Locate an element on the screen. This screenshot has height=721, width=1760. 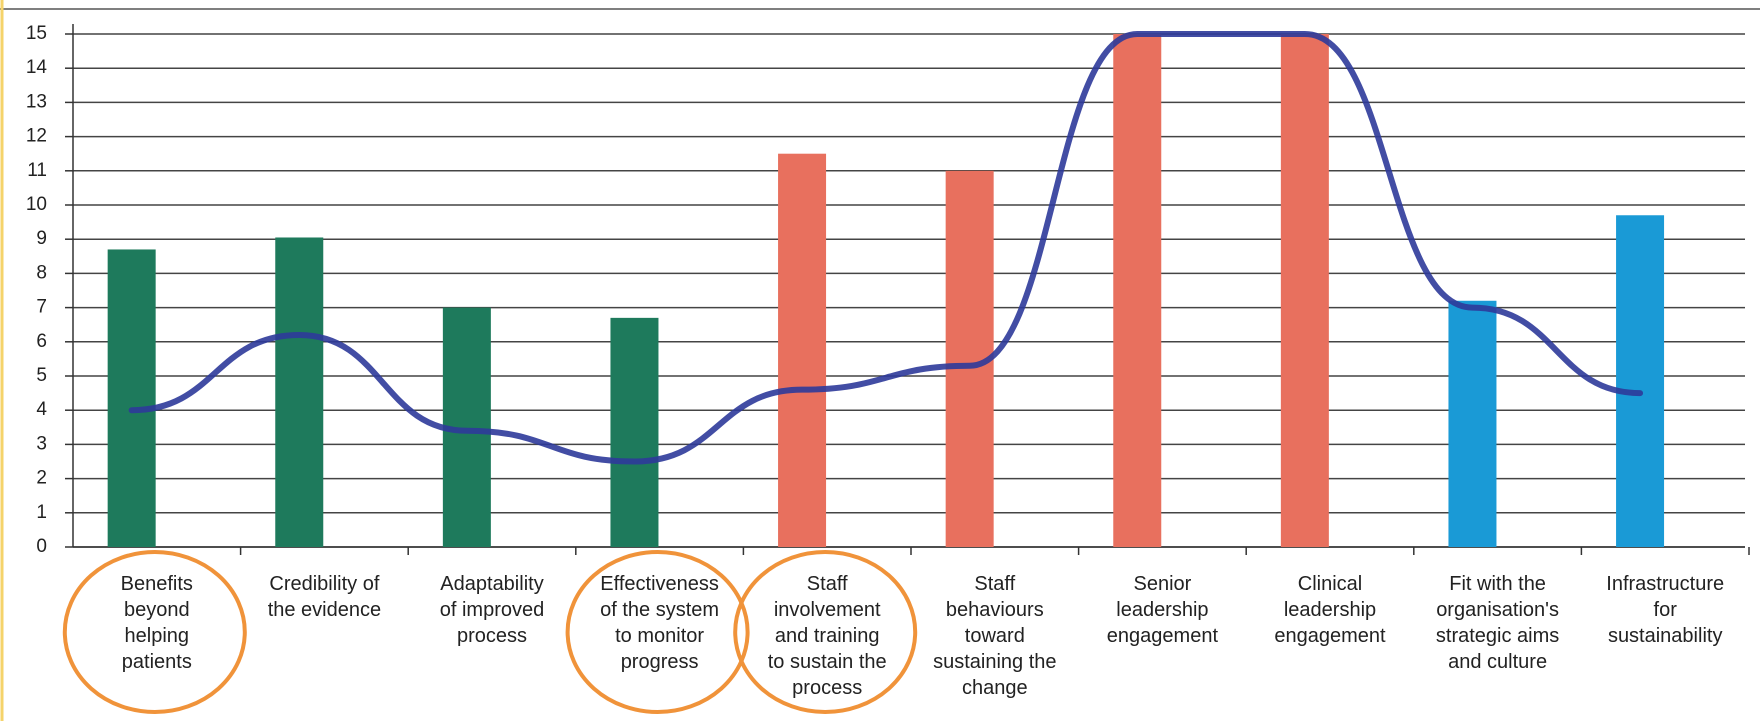
y-tick-label: 6 is located at coordinates (41, 341).